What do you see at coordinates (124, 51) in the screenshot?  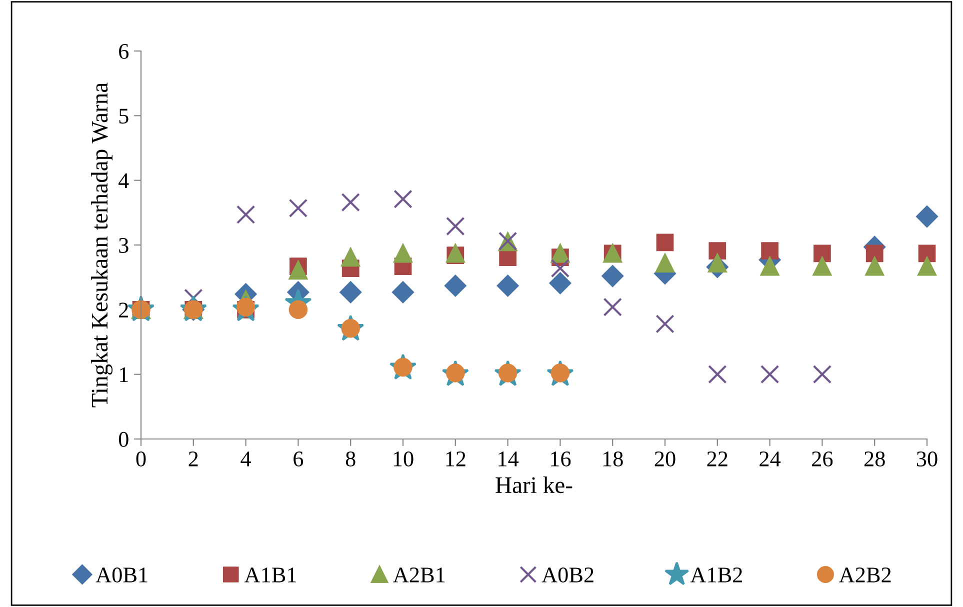 I see `y-tick-label: 6` at bounding box center [124, 51].